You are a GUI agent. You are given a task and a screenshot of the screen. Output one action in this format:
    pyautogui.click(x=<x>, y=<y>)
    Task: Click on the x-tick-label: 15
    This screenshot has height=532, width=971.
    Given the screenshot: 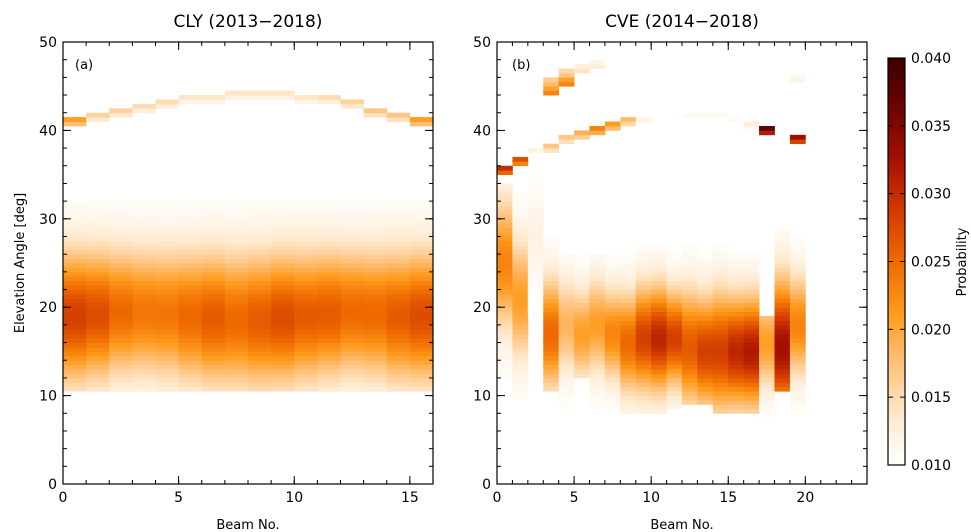 What is the action you would take?
    pyautogui.click(x=728, y=498)
    